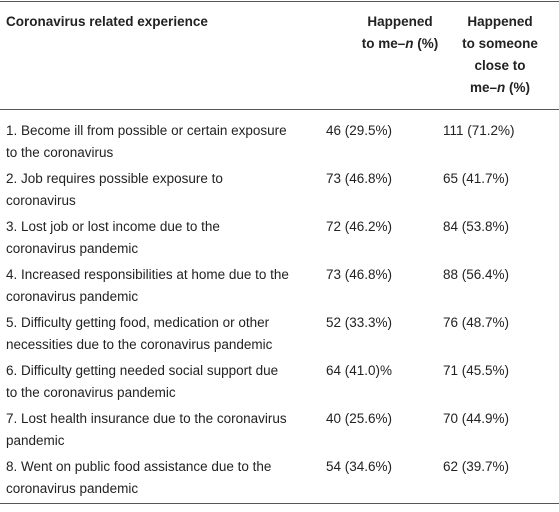 This screenshot has width=559, height=512. Describe the element at coordinates (359, 418) in the screenshot. I see `cell-value: 40 (25.6%)` at that location.